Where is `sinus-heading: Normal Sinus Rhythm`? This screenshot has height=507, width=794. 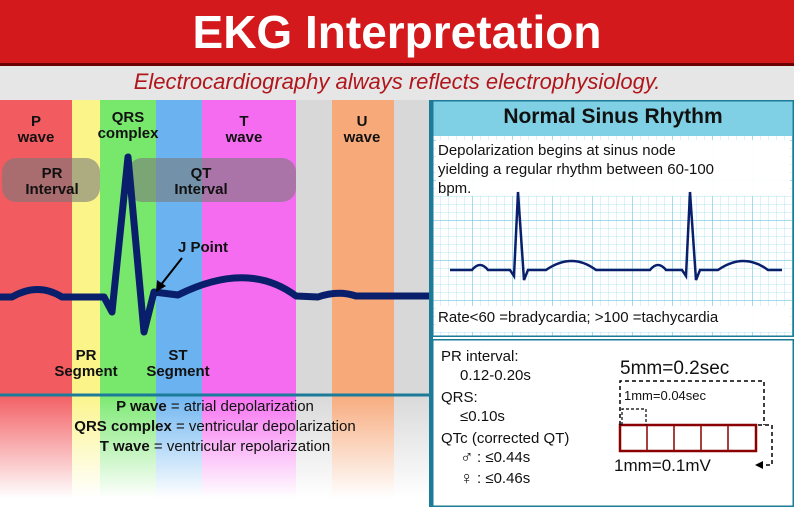 sinus-heading: Normal Sinus Rhythm is located at coordinates (613, 116).